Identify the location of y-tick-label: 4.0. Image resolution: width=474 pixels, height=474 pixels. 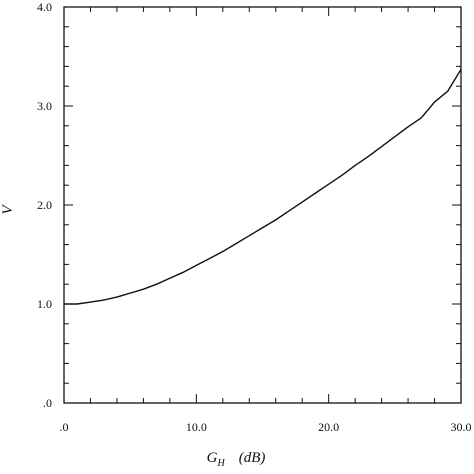
(44, 7).